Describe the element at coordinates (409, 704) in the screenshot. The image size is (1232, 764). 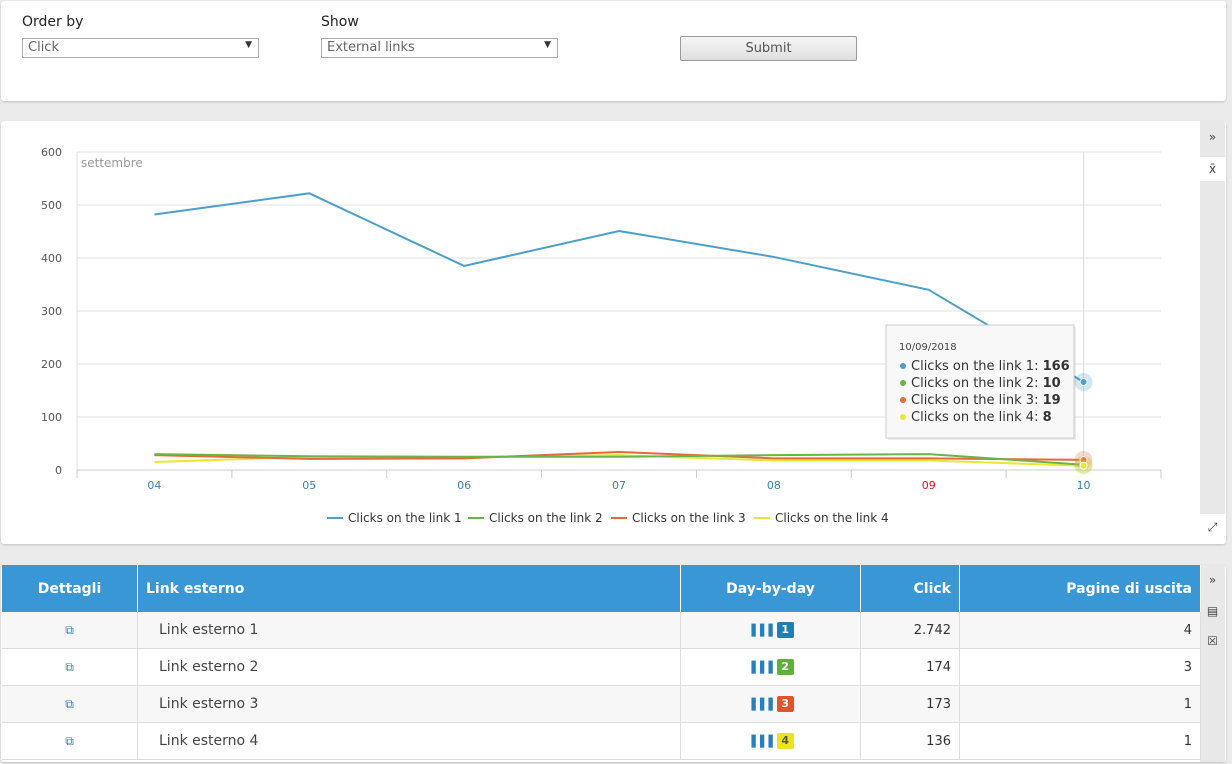
I see `link-name-cell: Link esterno 3` at that location.